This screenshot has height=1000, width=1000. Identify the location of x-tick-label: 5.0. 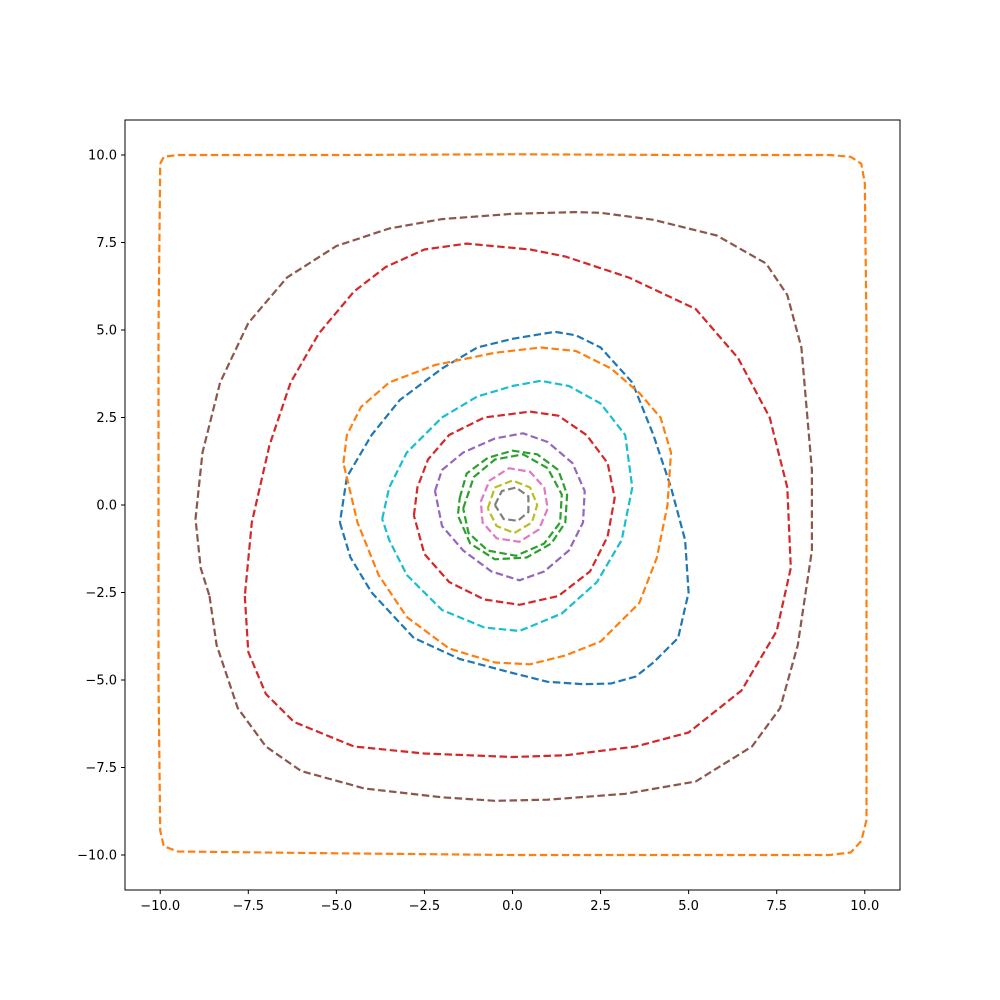
(688, 906).